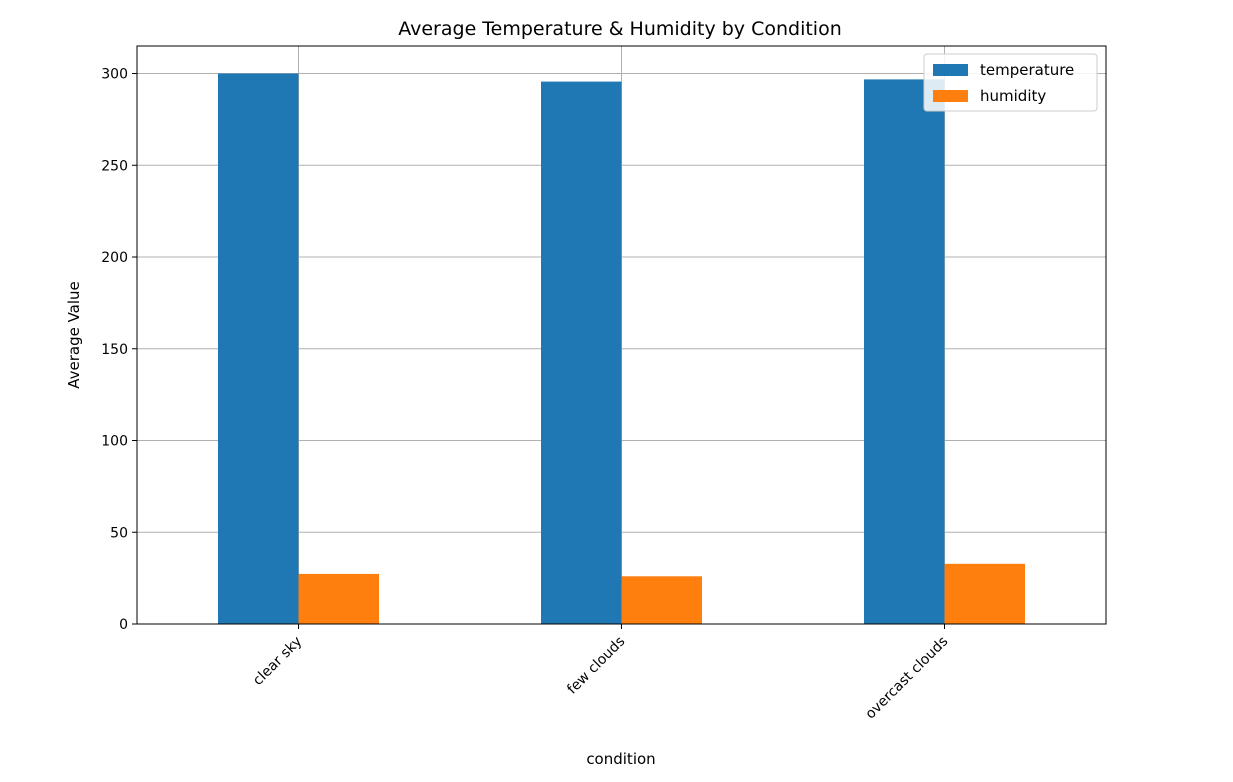 This screenshot has width=1233, height=782. Describe the element at coordinates (596, 666) in the screenshot. I see `x-tick-label: few clouds` at that location.